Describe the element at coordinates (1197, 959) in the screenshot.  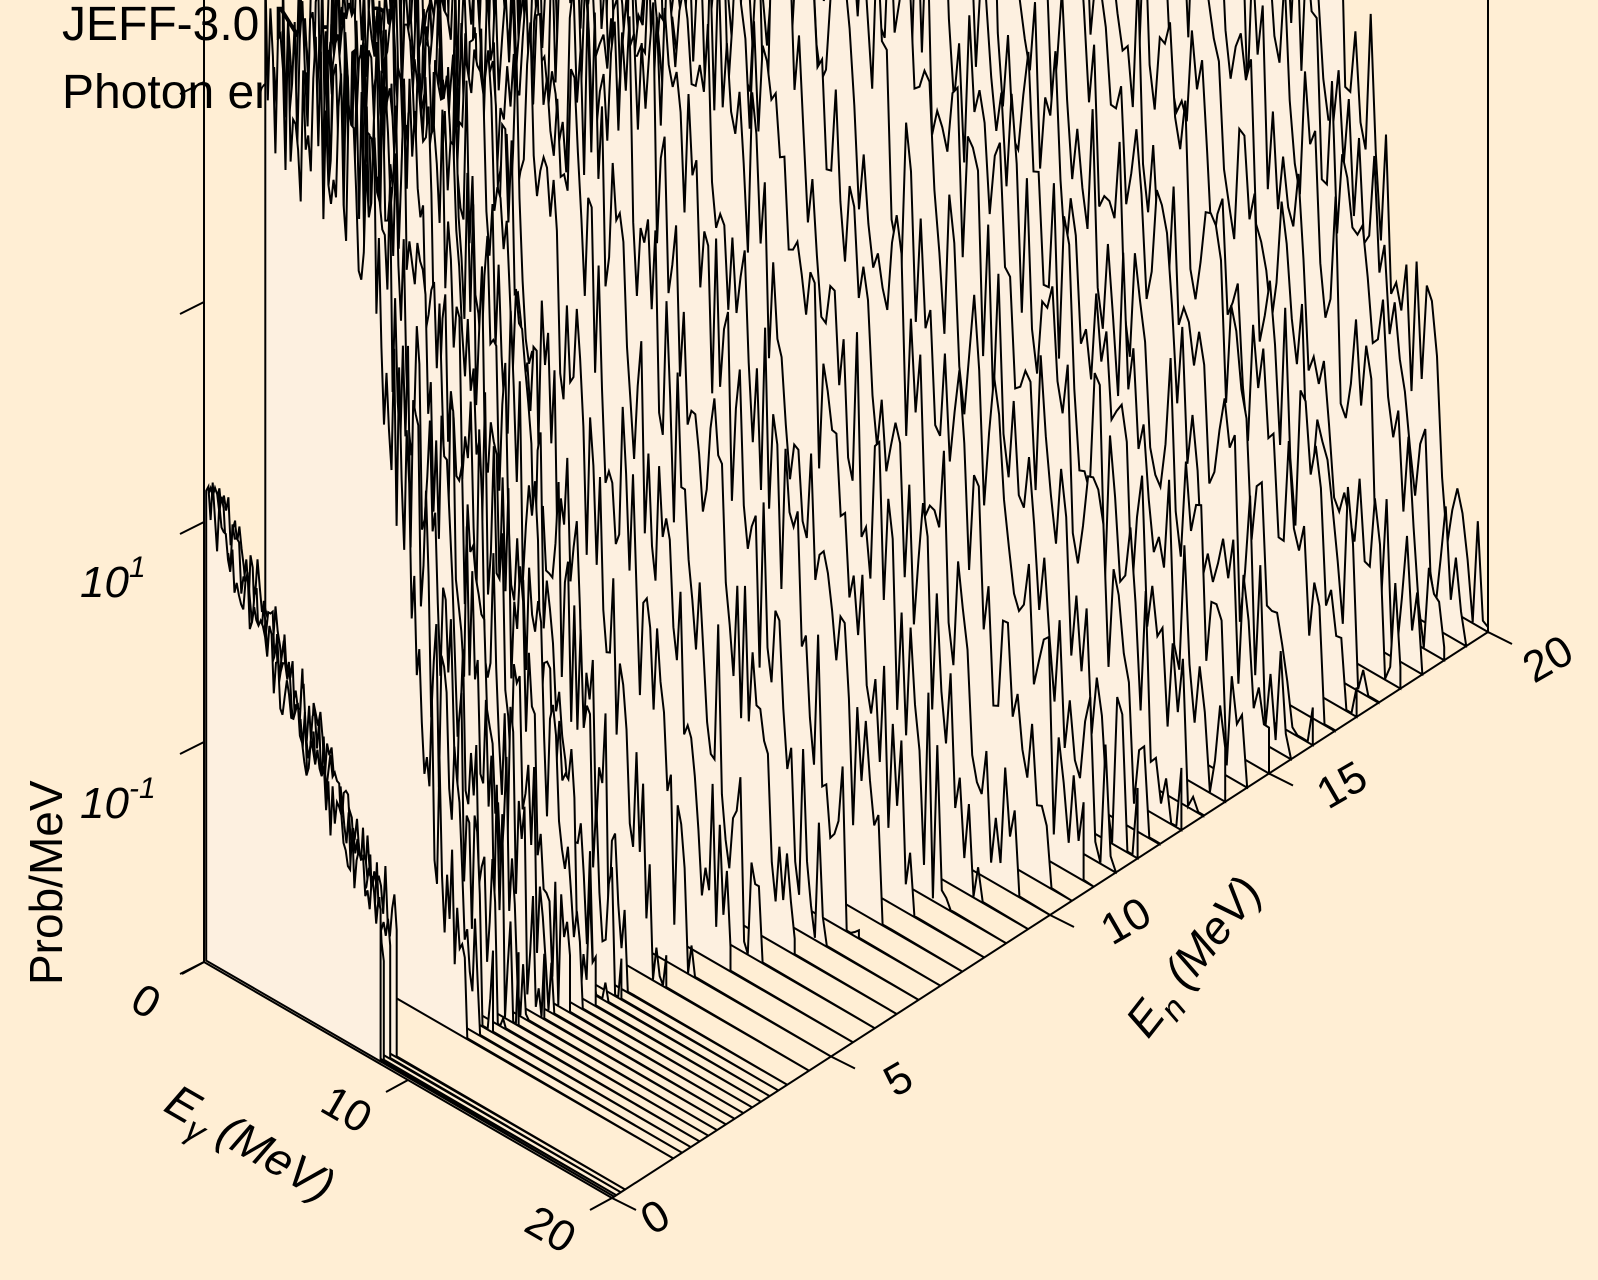
I see `y-axis-title: En (MeV)` at that location.